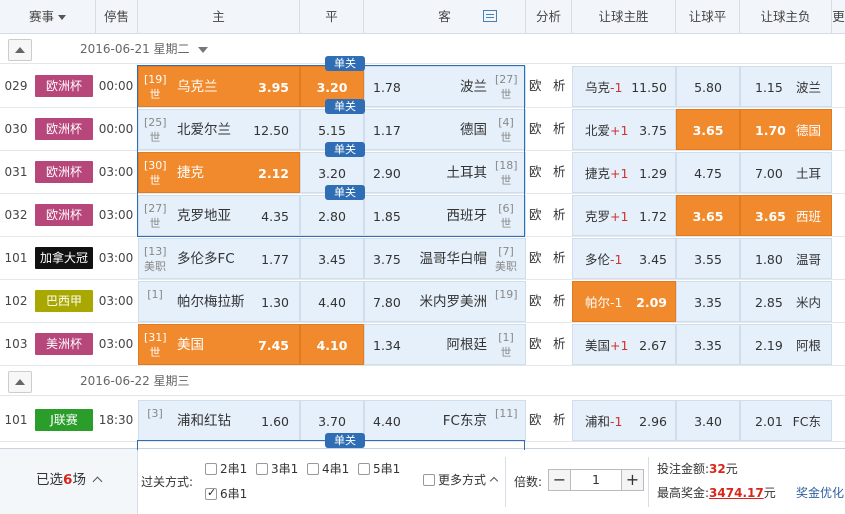  Describe the element at coordinates (332, 301) in the screenshot. I see `draw-cell: 4.40` at that location.